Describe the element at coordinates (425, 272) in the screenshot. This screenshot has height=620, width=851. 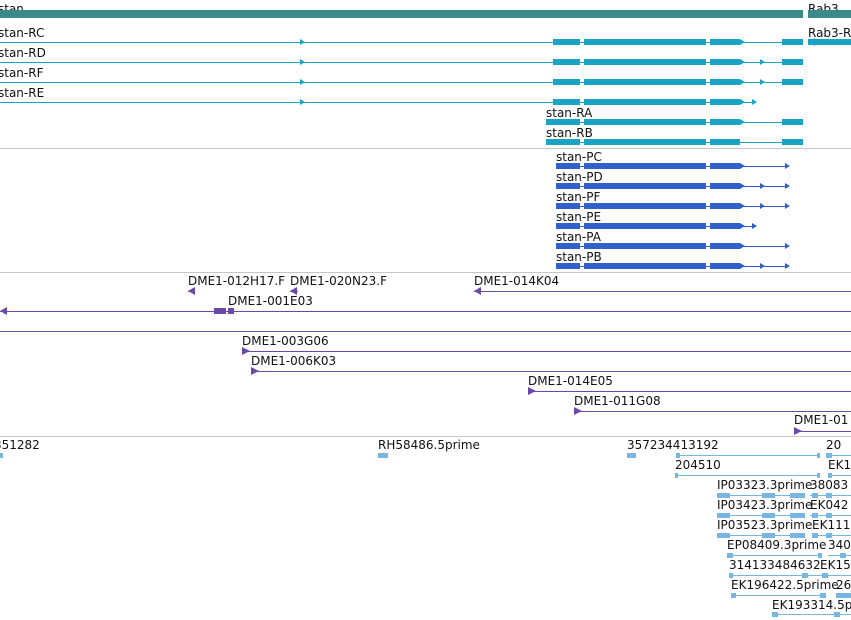
I see `track-divider` at that location.